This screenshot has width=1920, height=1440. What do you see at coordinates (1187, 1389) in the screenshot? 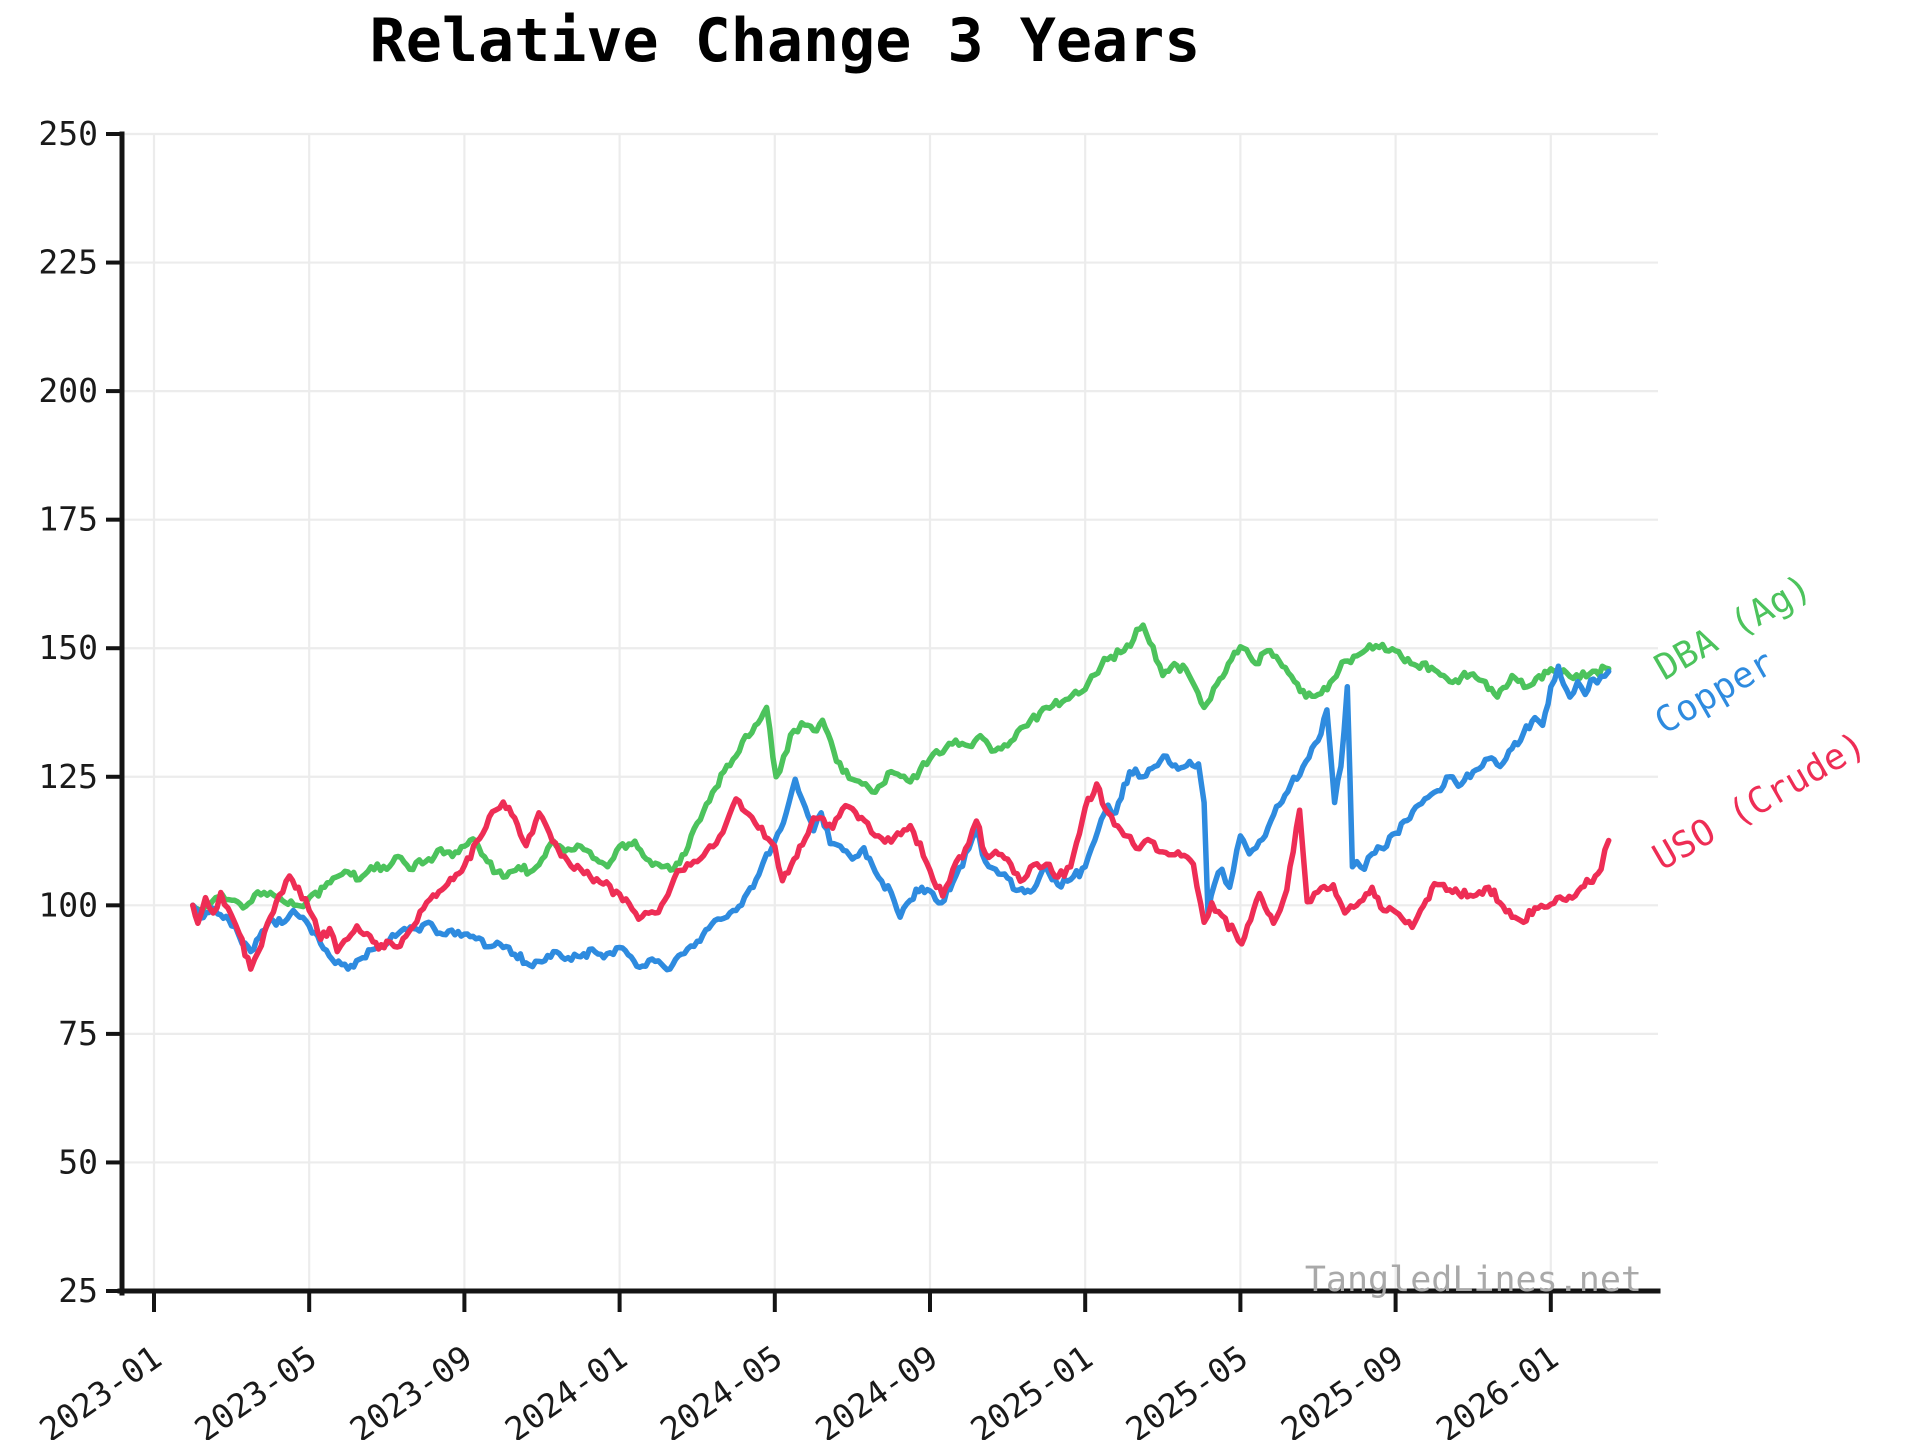
I see `x-tick-label: 2025-05` at bounding box center [1187, 1389].